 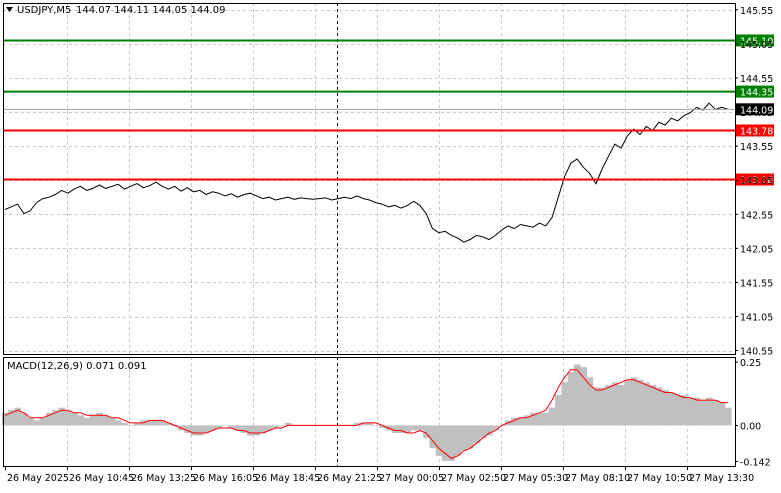 I want to click on time-axis-label: 26 May 10:45, so click(x=101, y=478).